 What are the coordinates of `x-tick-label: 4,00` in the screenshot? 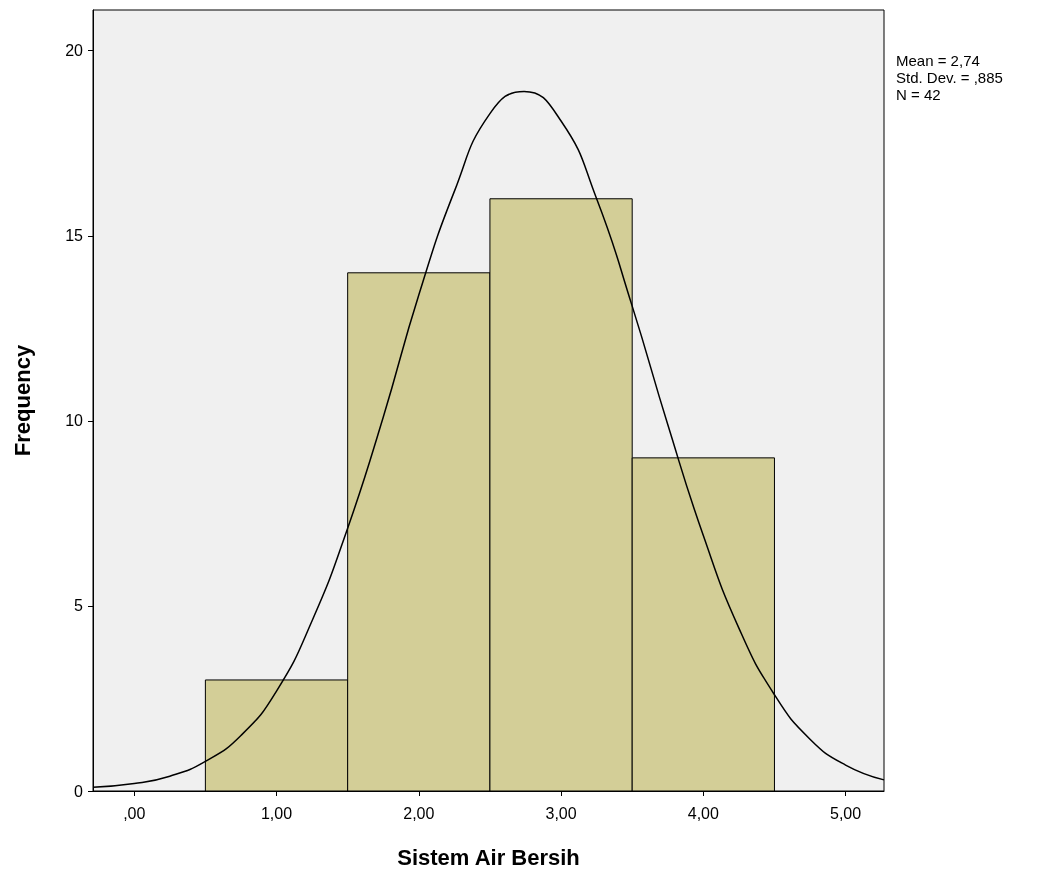 It's located at (703, 813).